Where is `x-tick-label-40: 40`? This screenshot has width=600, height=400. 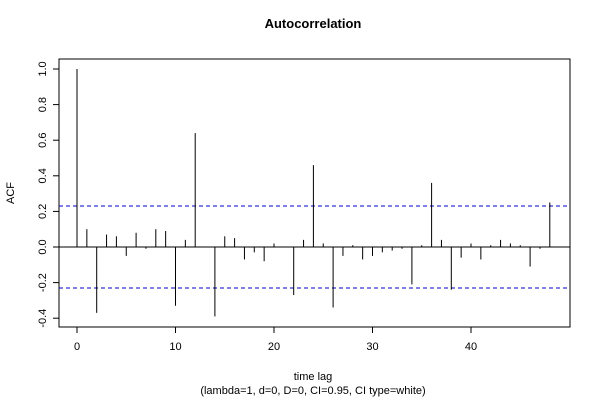
x-tick-label-40: 40 is located at coordinates (471, 347).